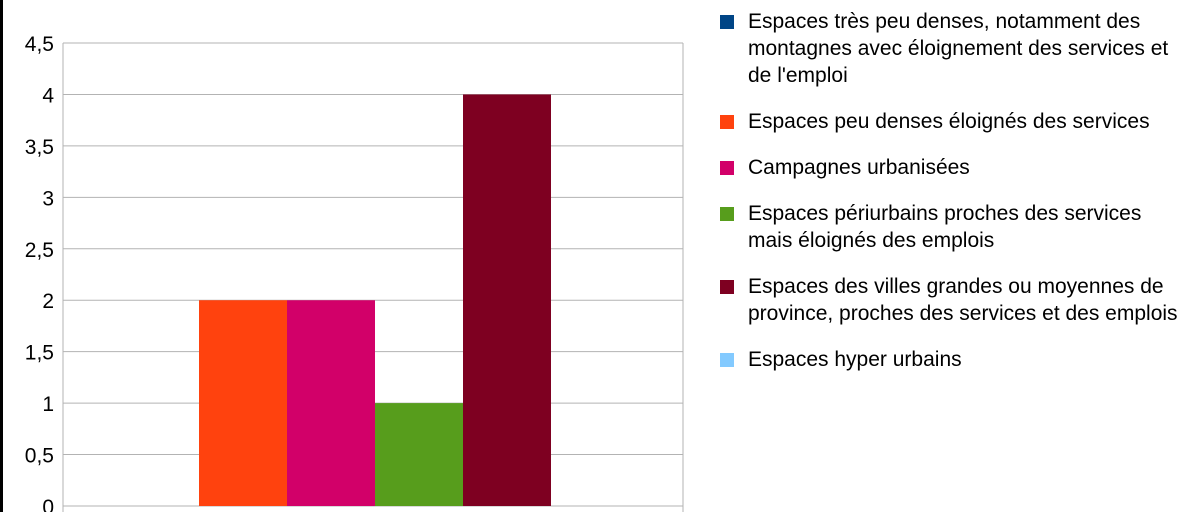 This screenshot has width=1187, height=512. I want to click on legend-item-1: Espaces peu denses éloignés des services, so click(951, 121).